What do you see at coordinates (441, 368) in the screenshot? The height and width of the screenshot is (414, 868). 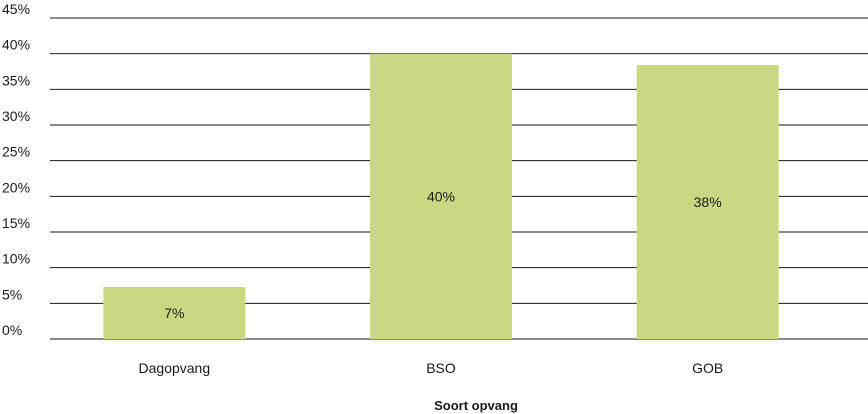 I see `x-category-label: BSO` at bounding box center [441, 368].